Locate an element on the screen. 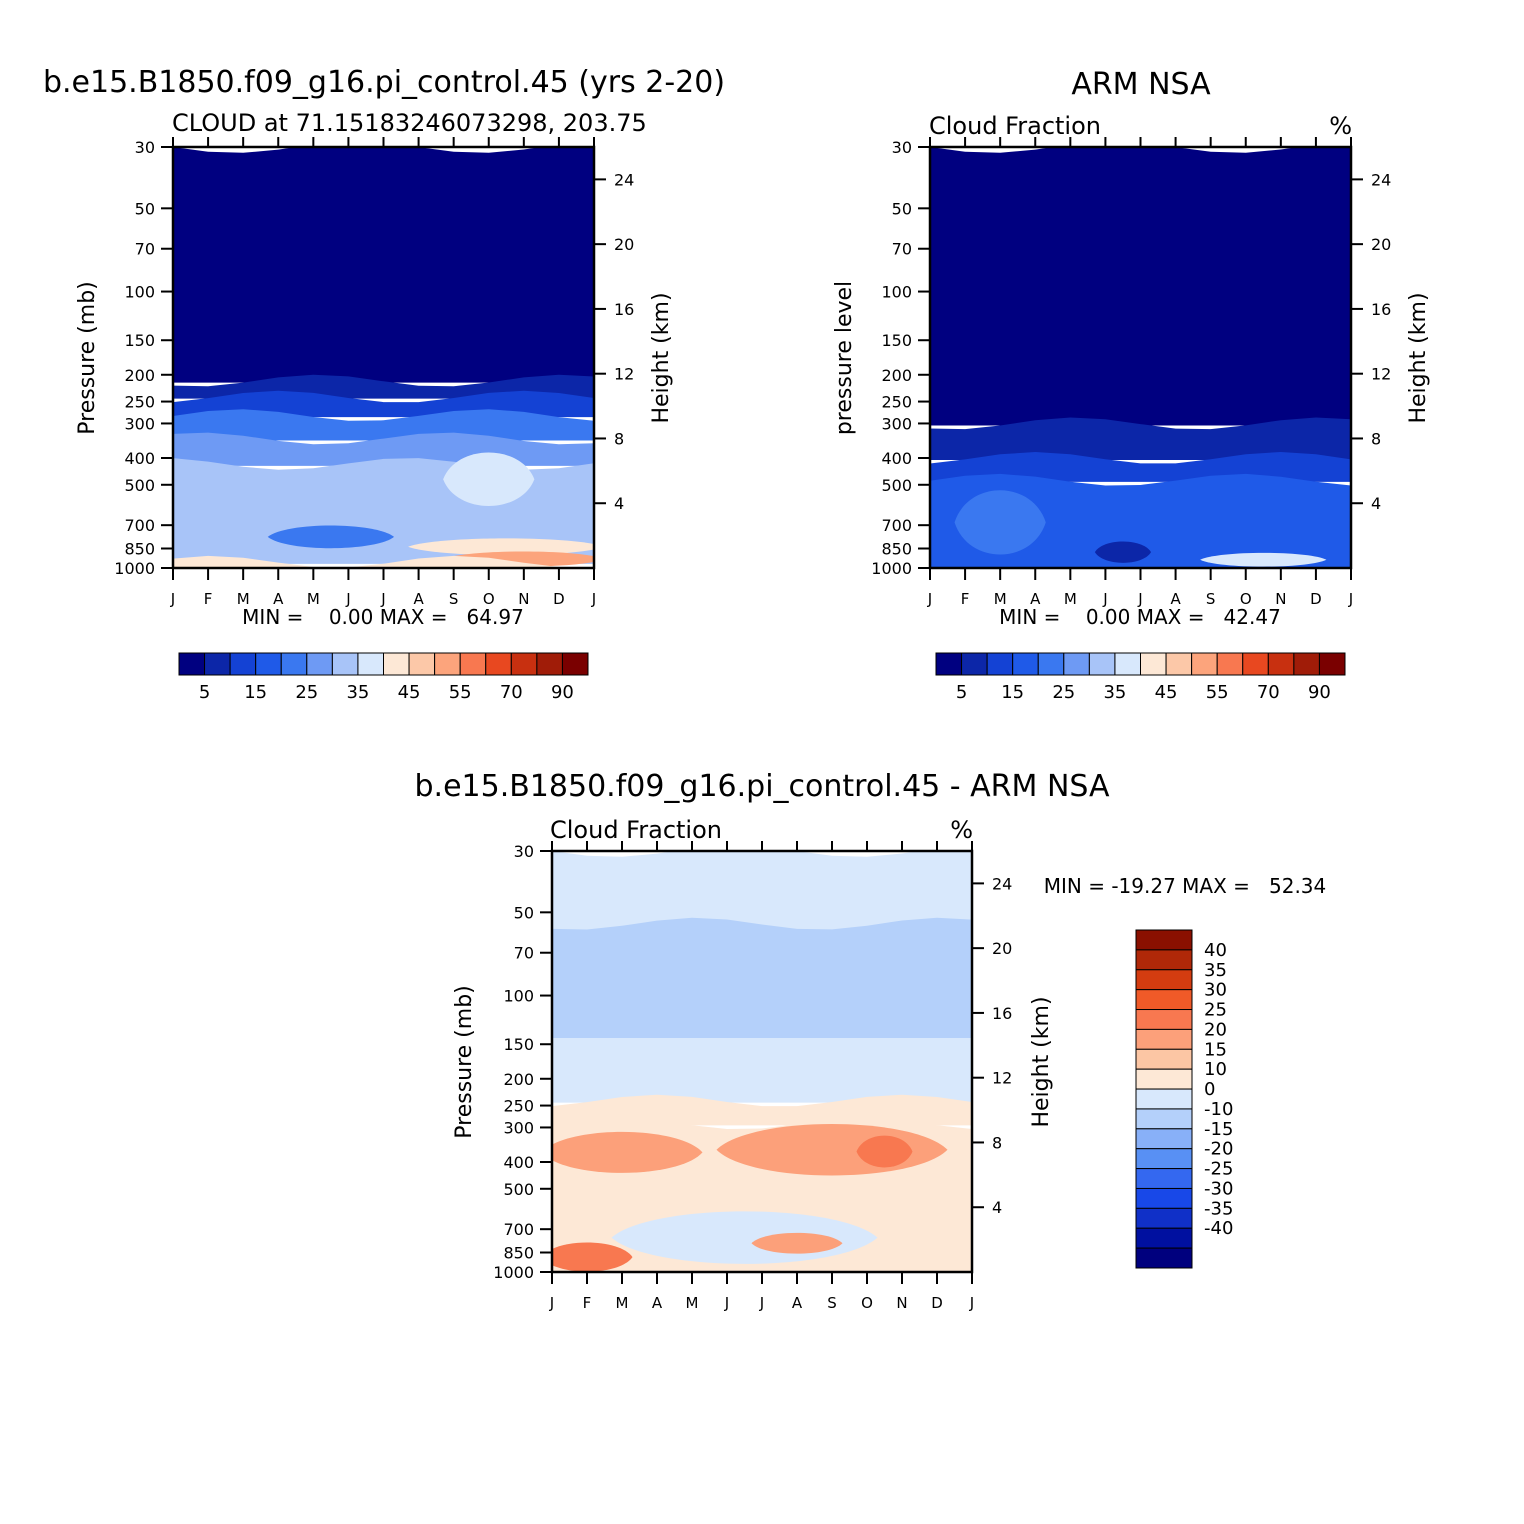 The image size is (1524, 1524). y-tick-label: 30 is located at coordinates (145, 147).